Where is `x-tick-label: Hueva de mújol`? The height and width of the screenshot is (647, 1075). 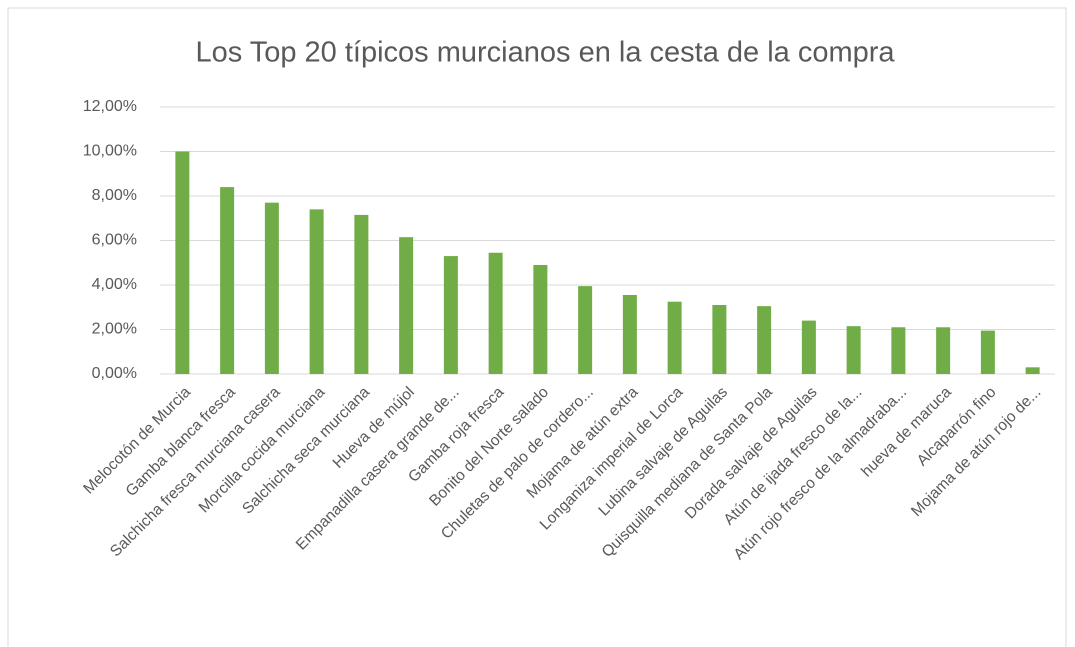
x-tick-label: Hueva de mújol is located at coordinates (374, 428).